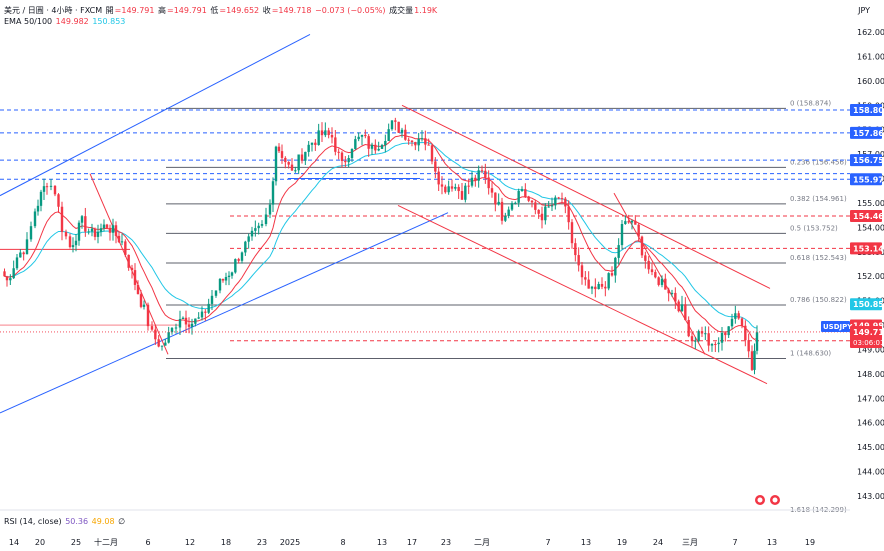 The height and width of the screenshot is (551, 884). What do you see at coordinates (190, 542) in the screenshot?
I see `x-tick-label: 12` at bounding box center [190, 542].